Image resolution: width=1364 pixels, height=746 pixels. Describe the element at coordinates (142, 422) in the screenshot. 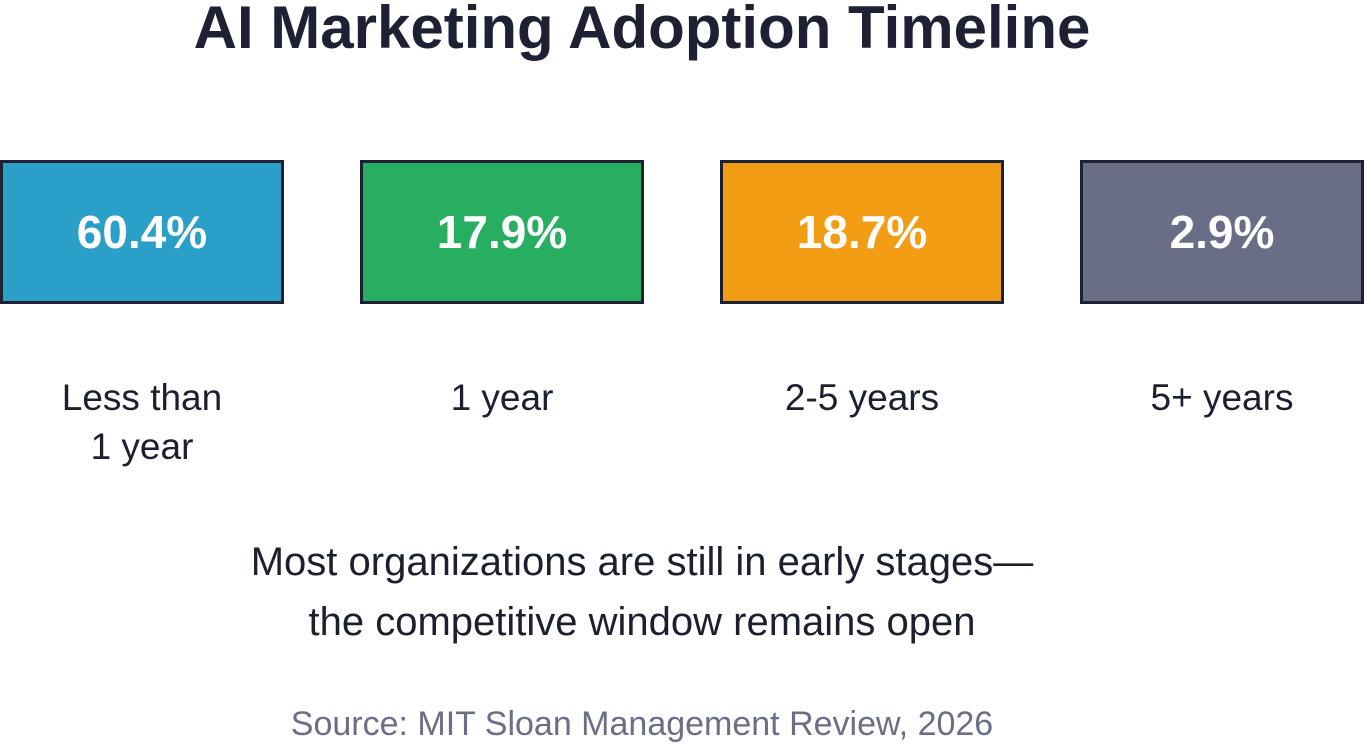

I see `category-label-less-than-1-year: Less than 1 year` at that location.